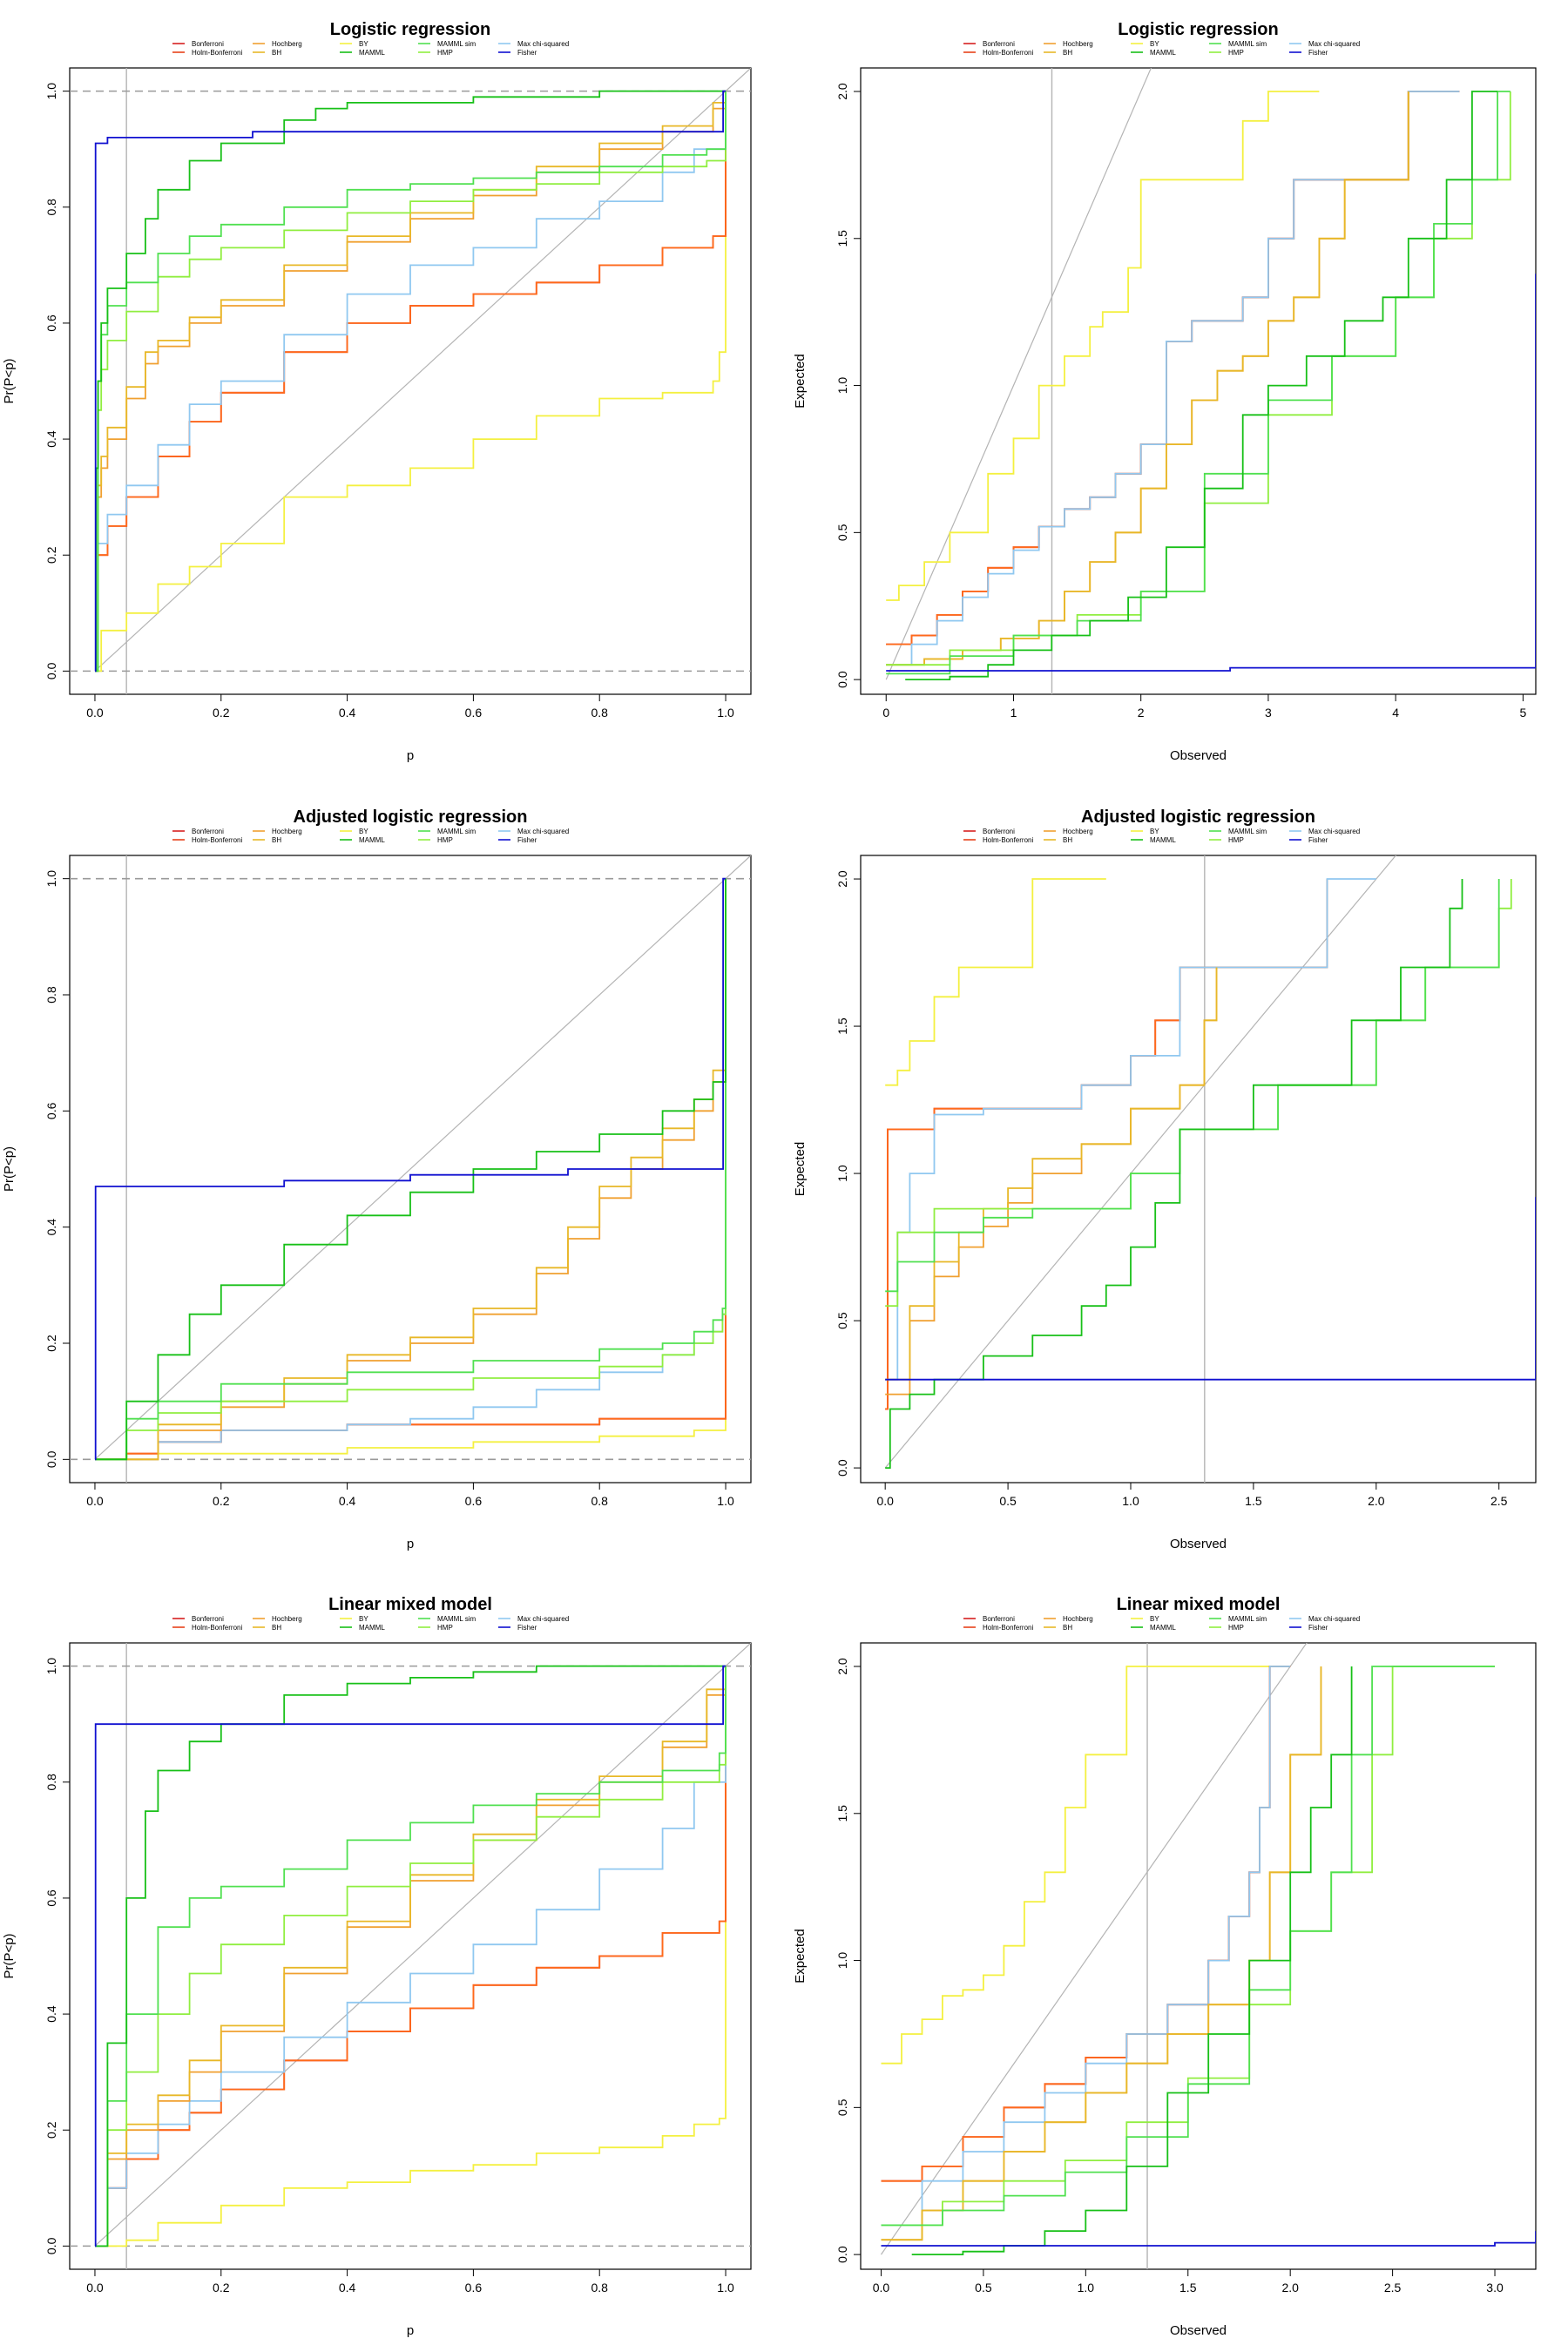  I want to click on x-axis-label: Observed, so click(1198, 1544).